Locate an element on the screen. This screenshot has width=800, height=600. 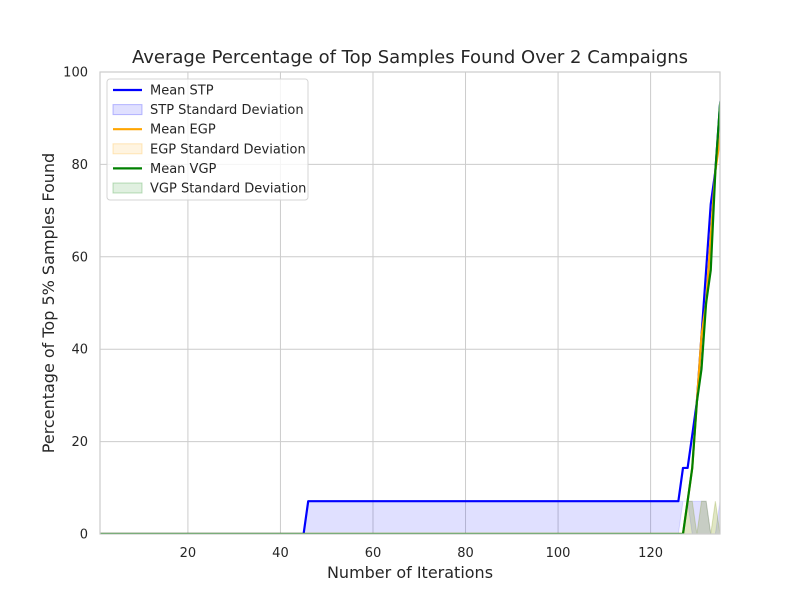
legend-label-1: STP Standard Deviation is located at coordinates (227, 110).